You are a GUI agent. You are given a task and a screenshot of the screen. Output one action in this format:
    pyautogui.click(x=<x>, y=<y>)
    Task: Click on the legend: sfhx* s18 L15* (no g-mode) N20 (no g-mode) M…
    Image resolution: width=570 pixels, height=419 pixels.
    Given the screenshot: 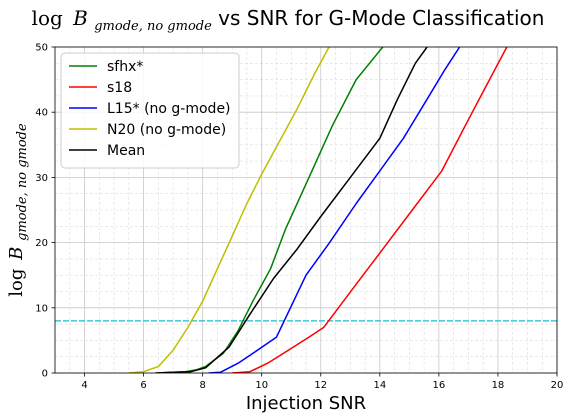 What is the action you would take?
    pyautogui.click(x=150, y=110)
    